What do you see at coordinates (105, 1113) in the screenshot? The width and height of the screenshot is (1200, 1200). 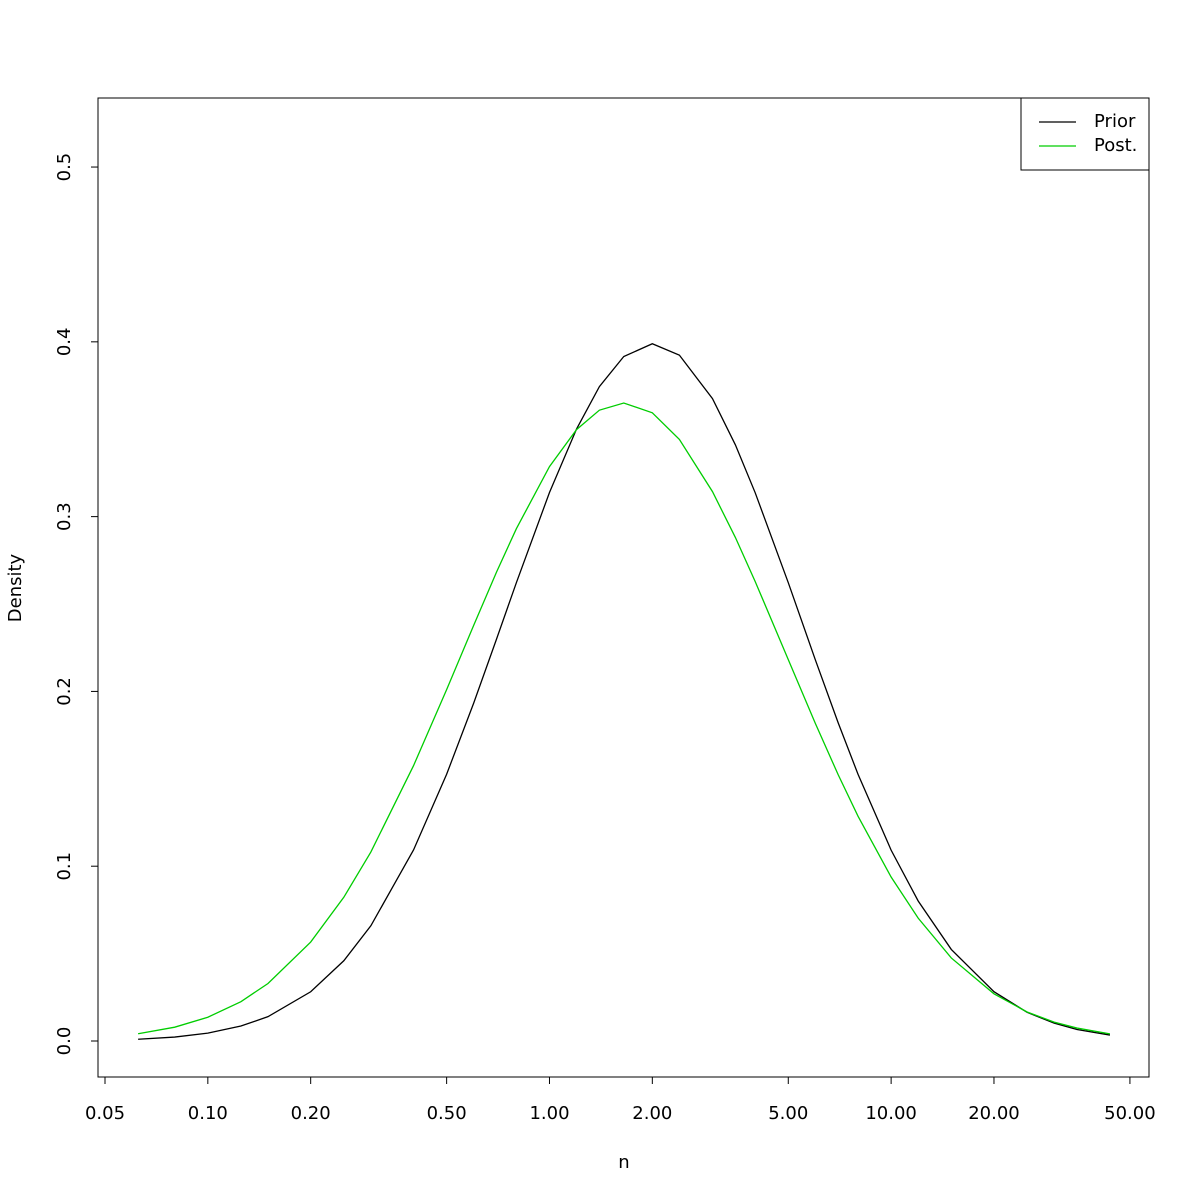 I see `x-tick-label: 0.05` at bounding box center [105, 1113].